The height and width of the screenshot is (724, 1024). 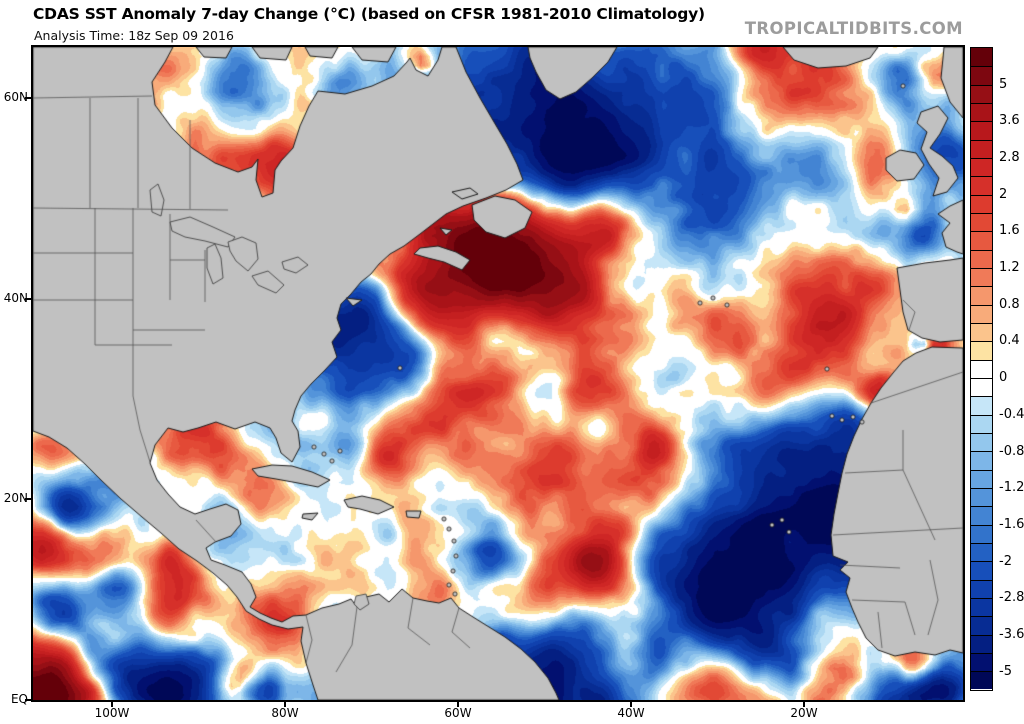 I want to click on colorbar-tick-label: 2, so click(x=1003, y=194).